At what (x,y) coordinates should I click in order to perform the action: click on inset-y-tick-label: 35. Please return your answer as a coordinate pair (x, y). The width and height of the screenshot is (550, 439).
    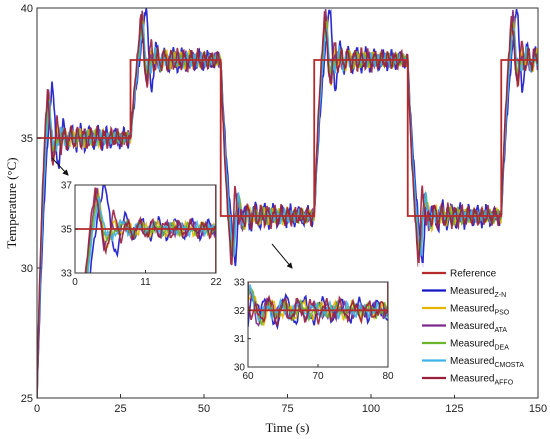
    Looking at the image, I should click on (67, 230).